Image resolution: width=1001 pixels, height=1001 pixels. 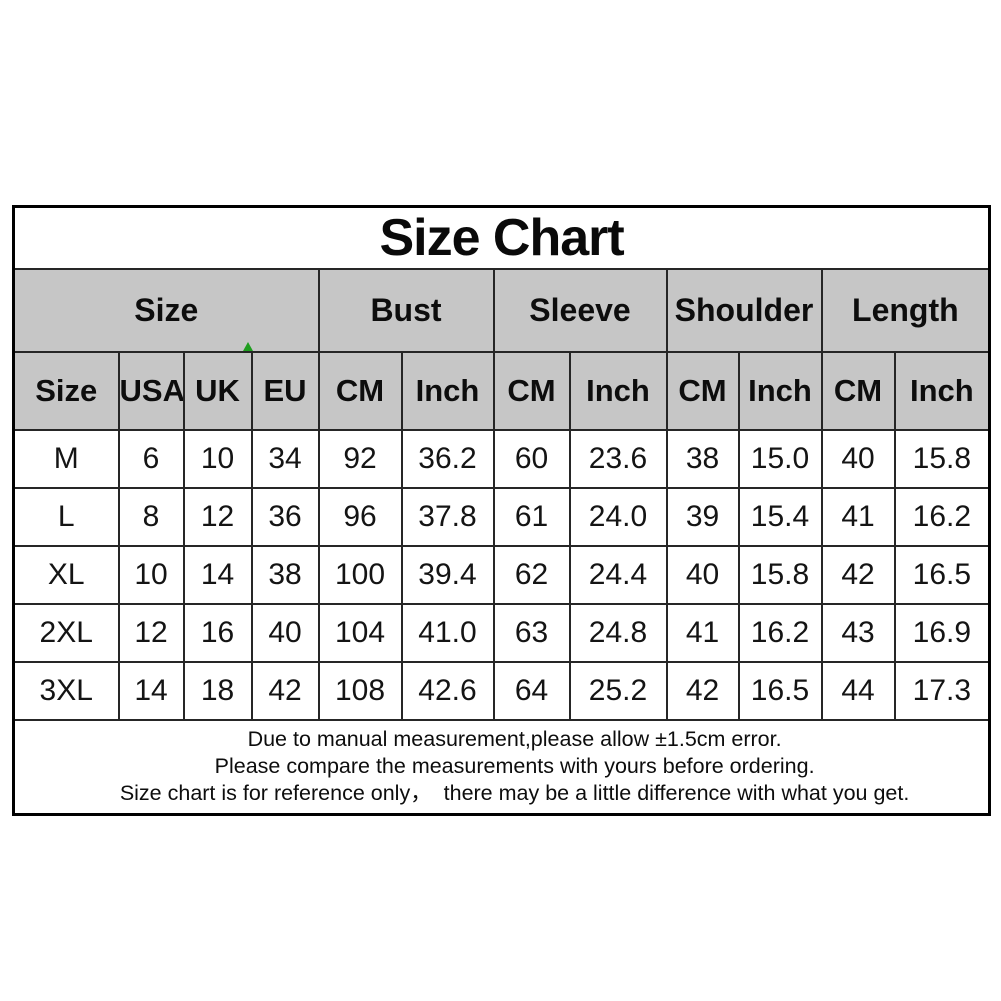 I want to click on col-header-shoulder-inch: Inch, so click(x=780, y=391).